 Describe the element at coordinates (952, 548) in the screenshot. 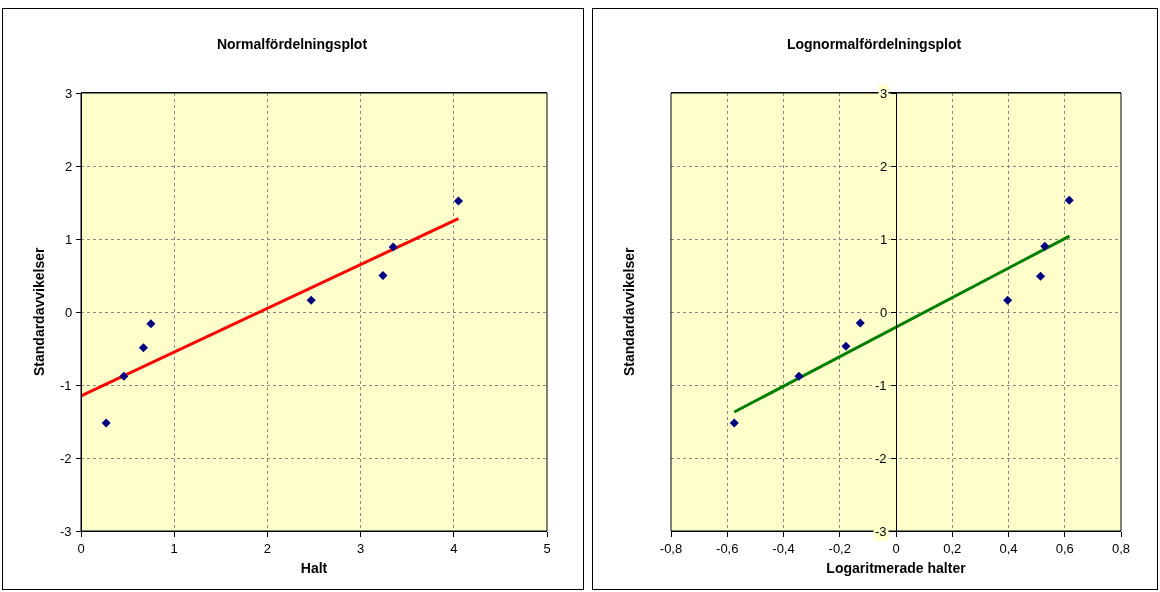

I see `x-tick-label: 0,2` at that location.